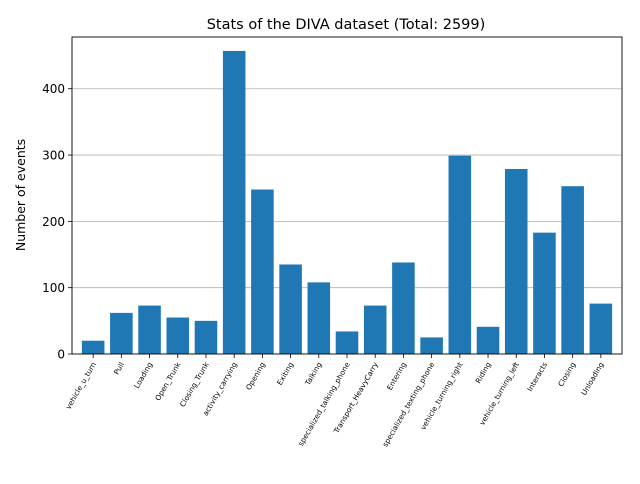 The width and height of the screenshot is (640, 484). Describe the element at coordinates (194, 384) in the screenshot. I see `x-tick-label: Closing_Trunk` at that location.